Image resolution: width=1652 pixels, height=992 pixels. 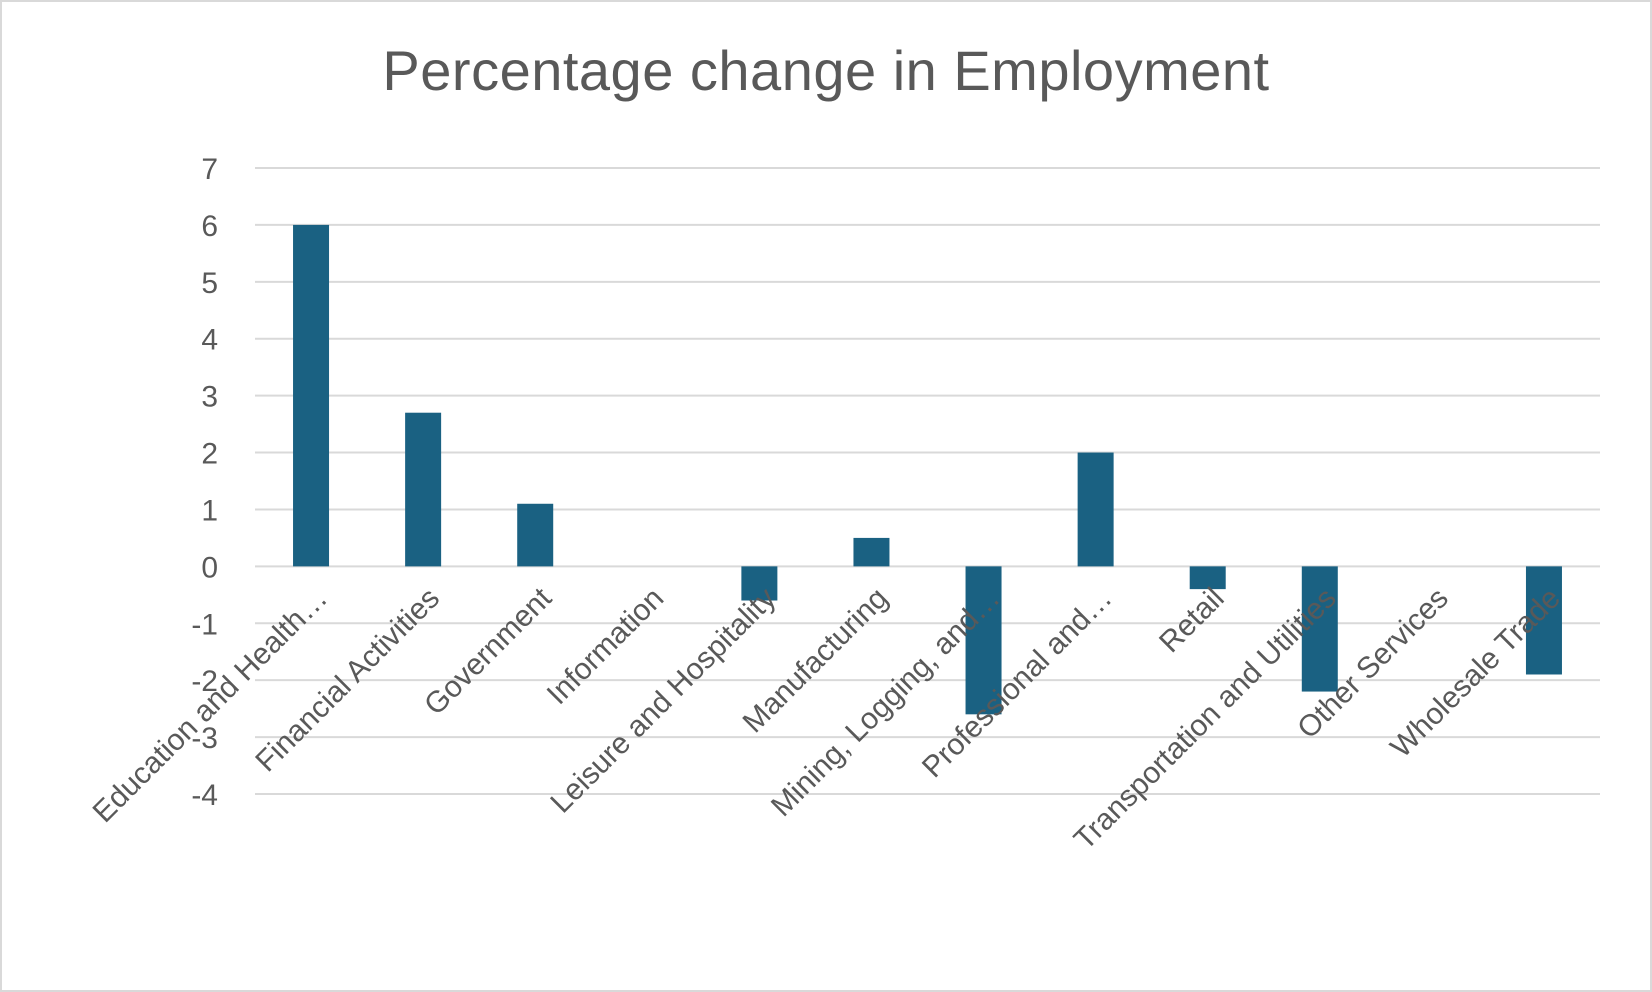 What do you see at coordinates (204, 681) in the screenshot?
I see `y-tick-label: -2` at bounding box center [204, 681].